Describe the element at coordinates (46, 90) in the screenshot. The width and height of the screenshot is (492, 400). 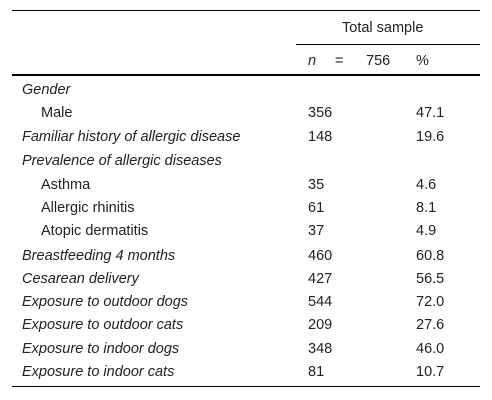
I see `row-label: Gender` at that location.